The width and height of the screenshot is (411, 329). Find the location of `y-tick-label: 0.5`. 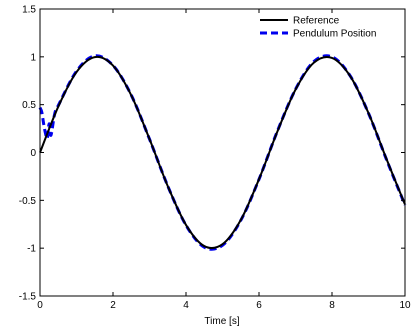

y-tick-label: 0.5 is located at coordinates (29, 105).